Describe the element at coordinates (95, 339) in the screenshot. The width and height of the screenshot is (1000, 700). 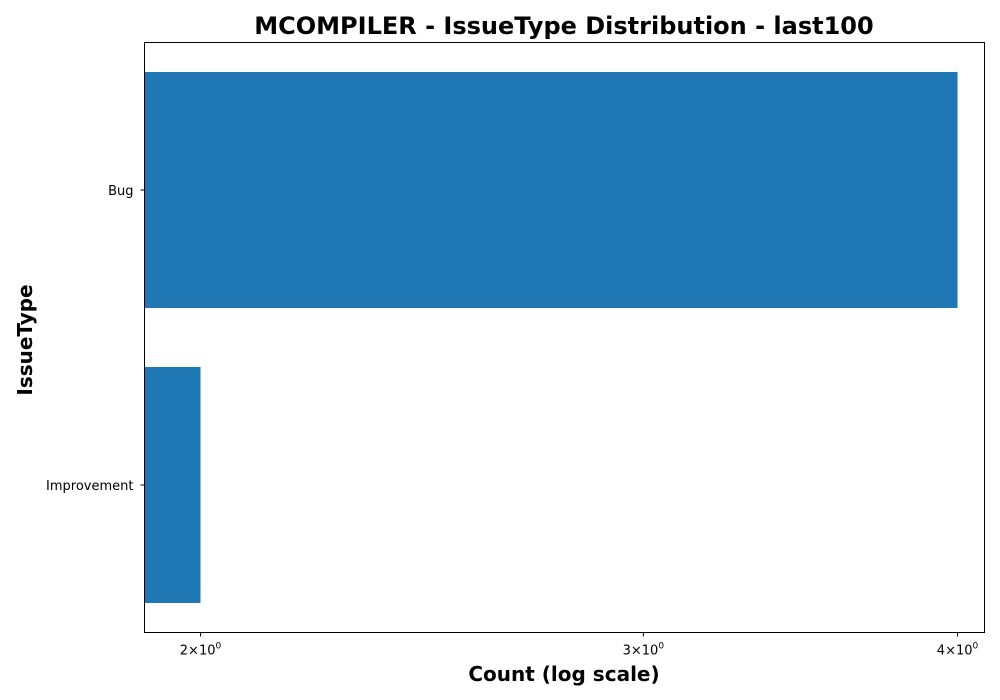
I see `y-axis-ticks: Bug Improvement` at that location.